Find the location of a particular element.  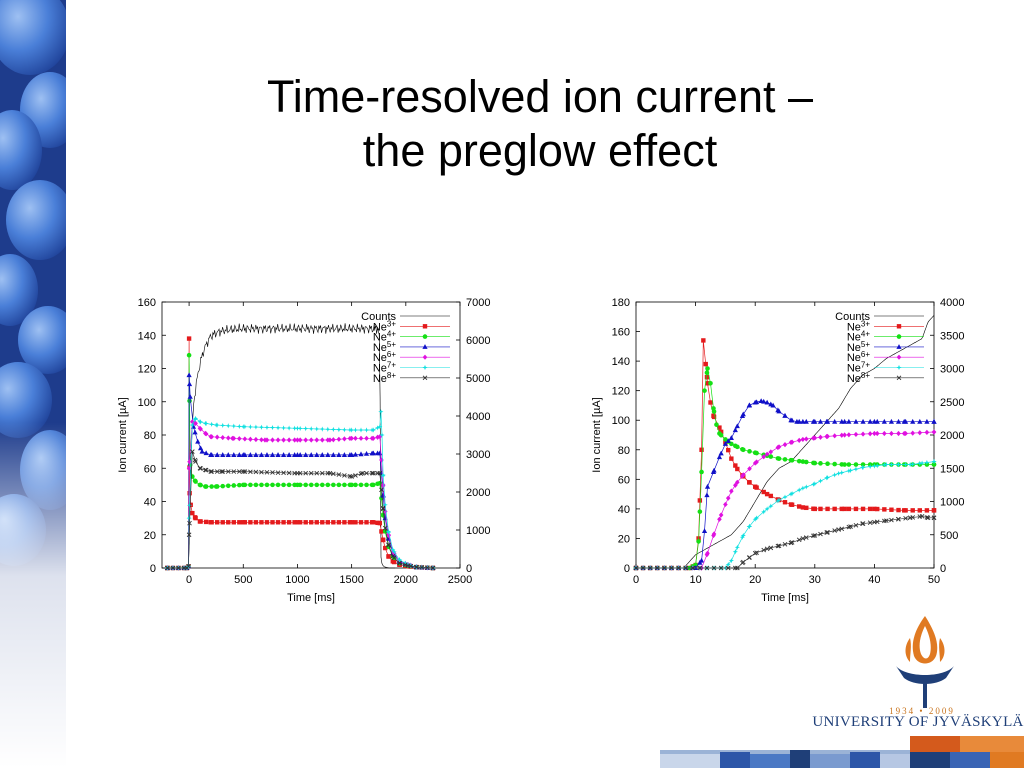

right-legend-label-counts: Counts is located at coordinates (852, 317).